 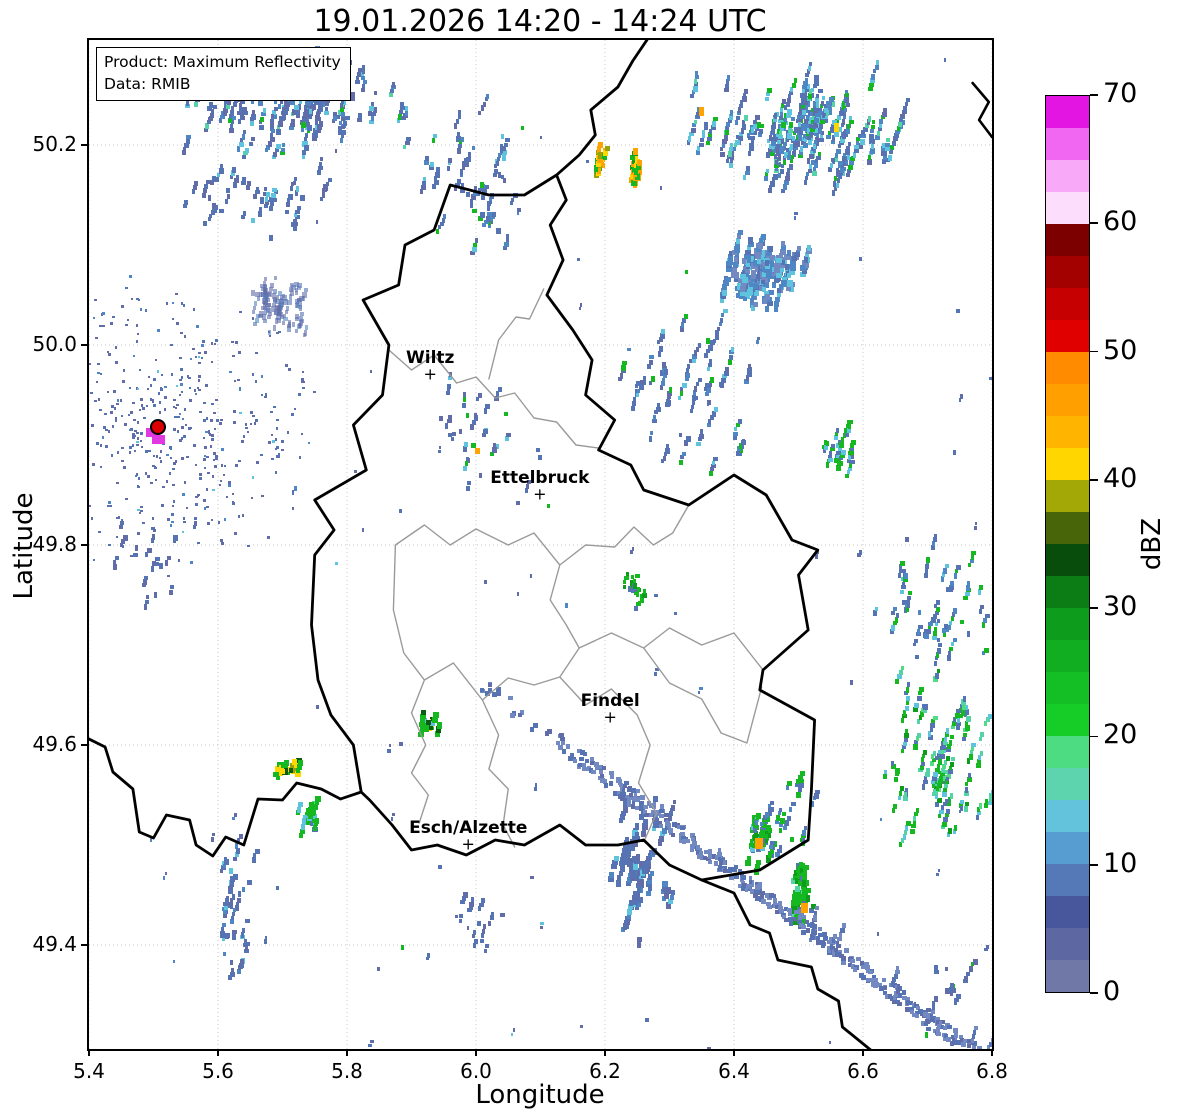 I want to click on y-tick-label: 49.8, so click(x=54, y=544).